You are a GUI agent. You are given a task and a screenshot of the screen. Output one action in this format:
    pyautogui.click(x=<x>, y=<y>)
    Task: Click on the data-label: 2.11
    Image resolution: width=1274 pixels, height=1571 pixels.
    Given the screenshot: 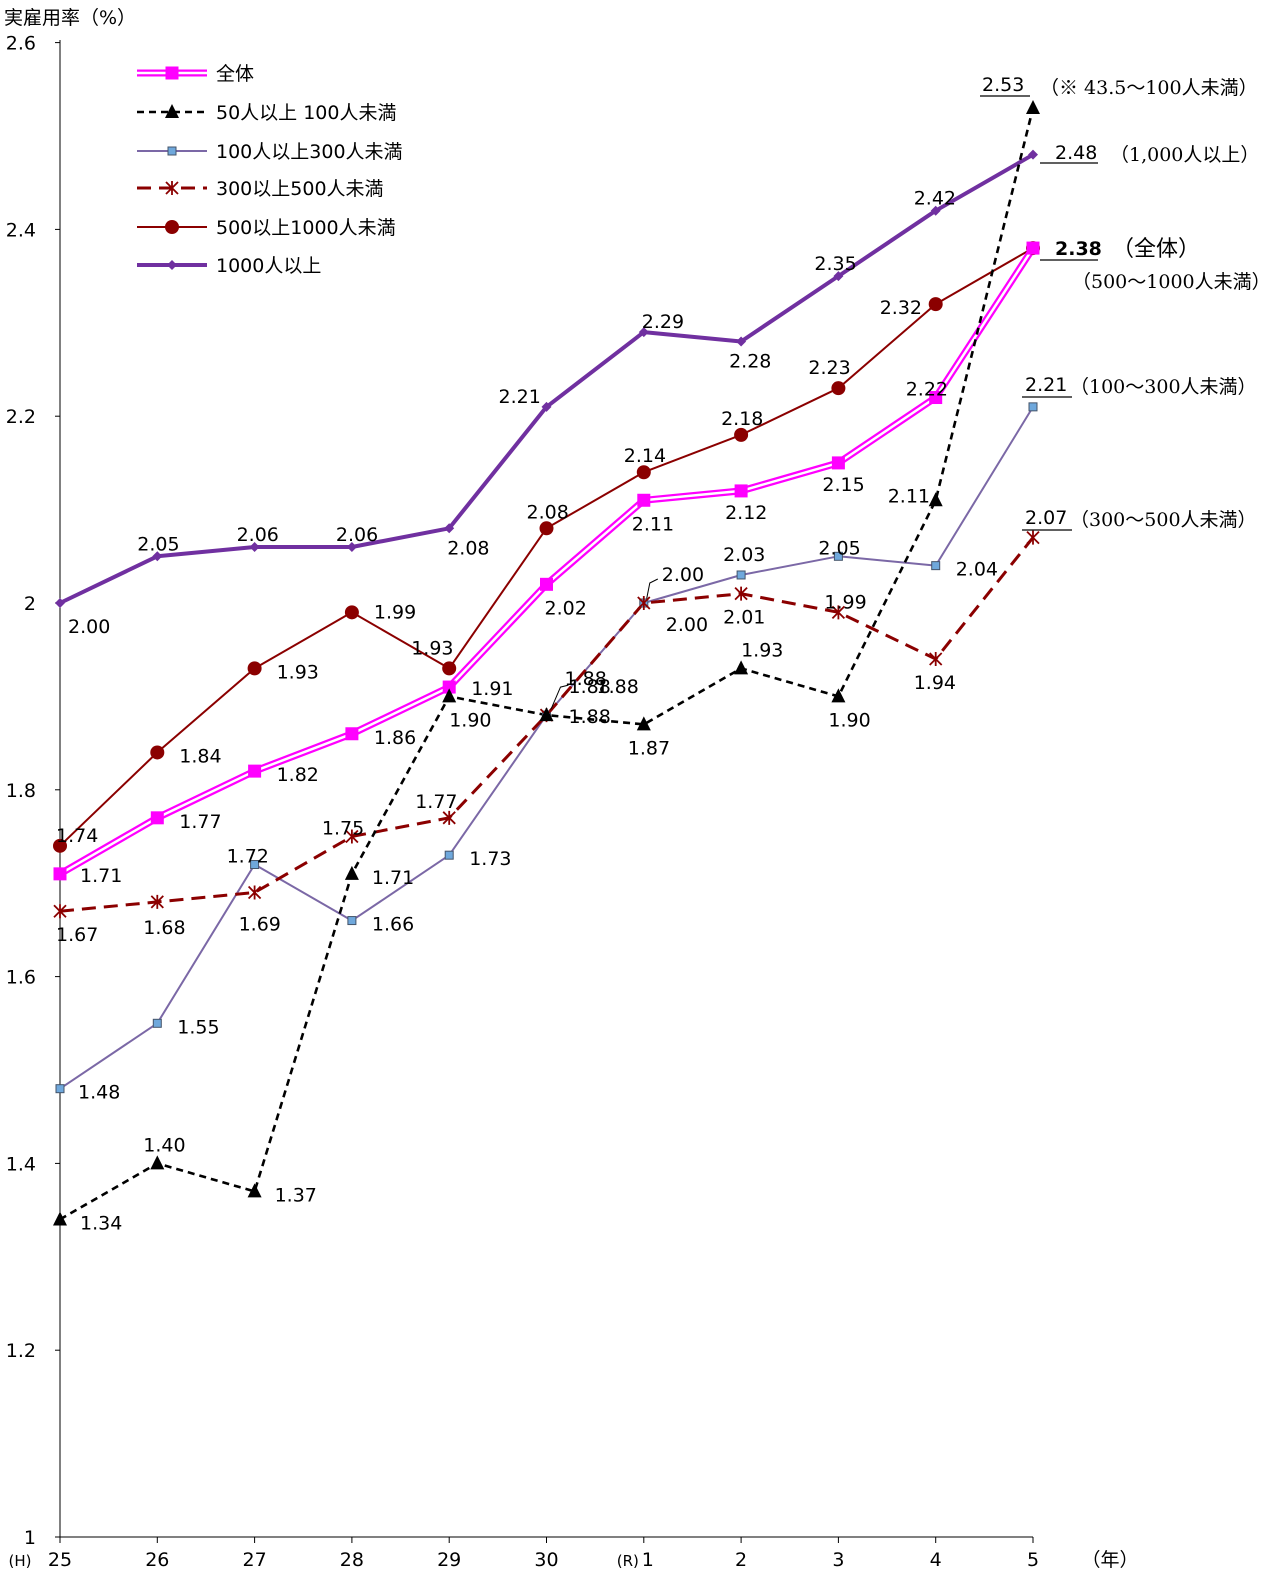 What is the action you would take?
    pyautogui.click(x=653, y=524)
    